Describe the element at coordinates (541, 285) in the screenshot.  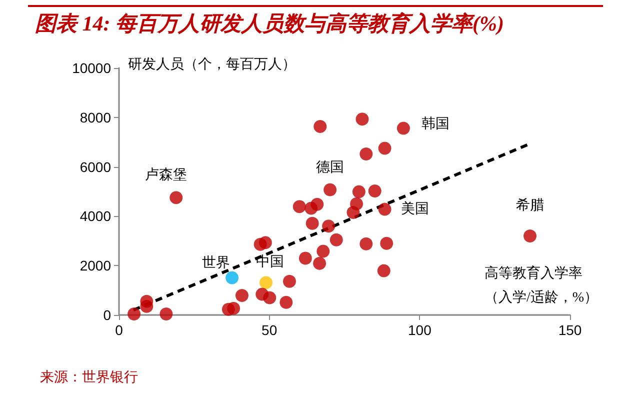
I see `x-axis-title: 高等教育入学率（入学/适龄，%）` at that location.